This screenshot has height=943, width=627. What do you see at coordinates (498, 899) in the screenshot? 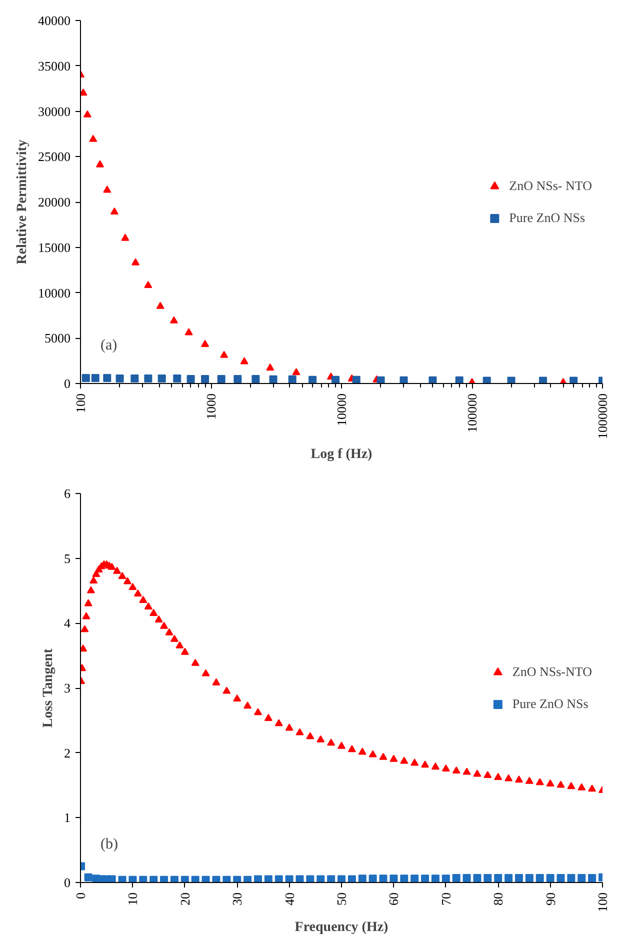
I see `x-tick-label: 80` at bounding box center [498, 899].